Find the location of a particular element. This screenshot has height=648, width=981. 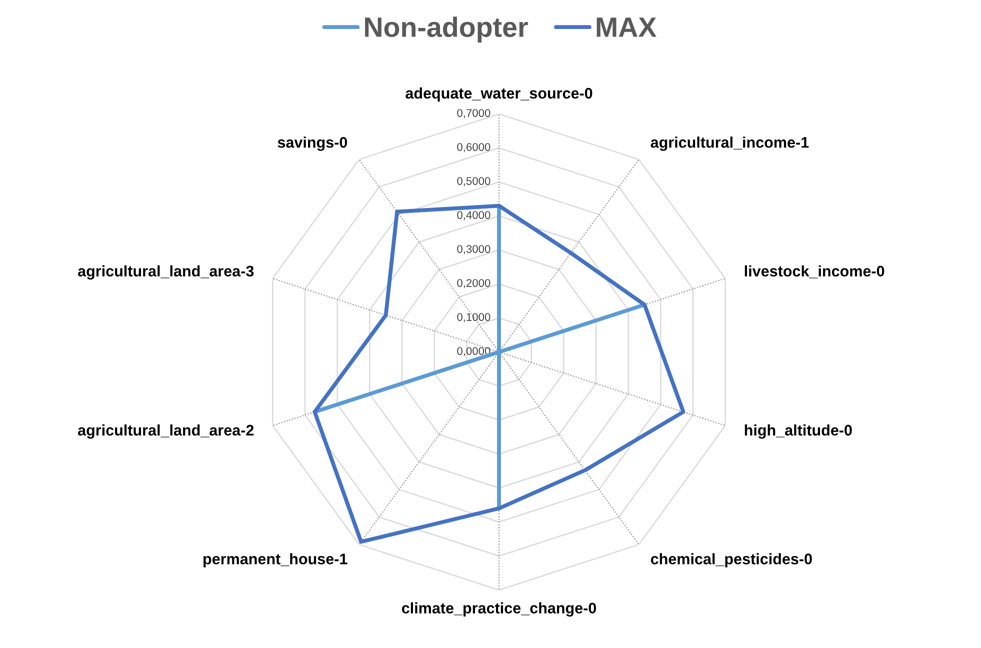

spoke-label: savings-0 is located at coordinates (313, 143).